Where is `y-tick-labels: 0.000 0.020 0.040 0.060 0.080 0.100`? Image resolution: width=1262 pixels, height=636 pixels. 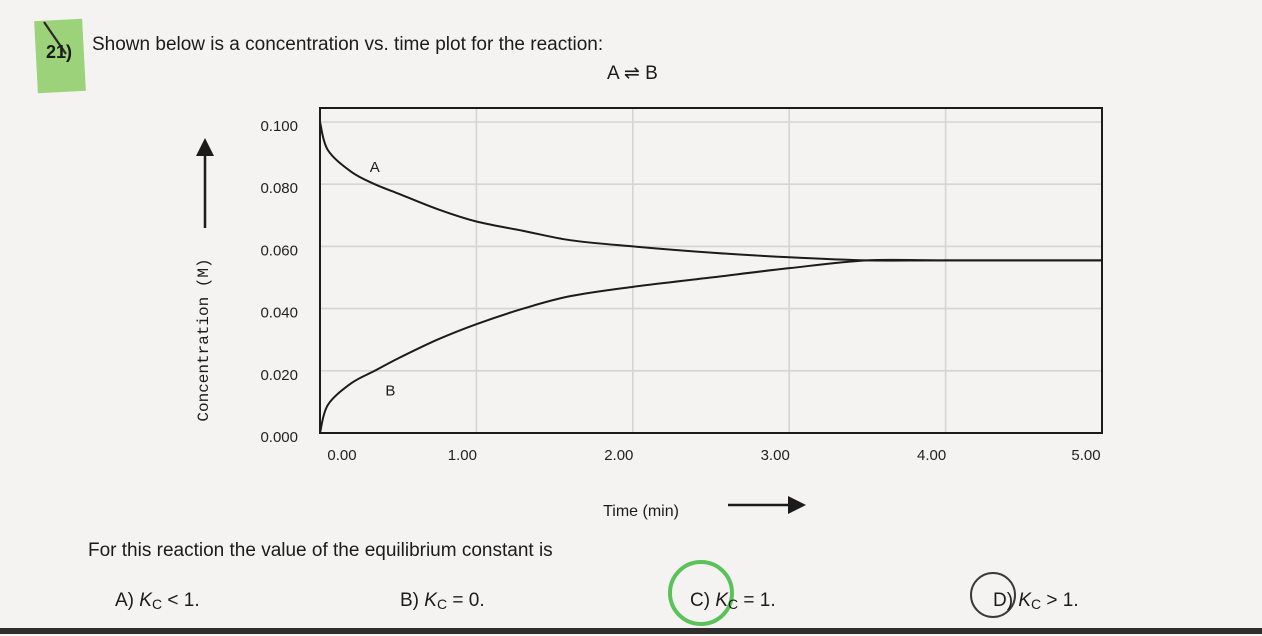 y-tick-labels: 0.000 0.020 0.040 0.060 0.080 0.100 is located at coordinates (279, 282).